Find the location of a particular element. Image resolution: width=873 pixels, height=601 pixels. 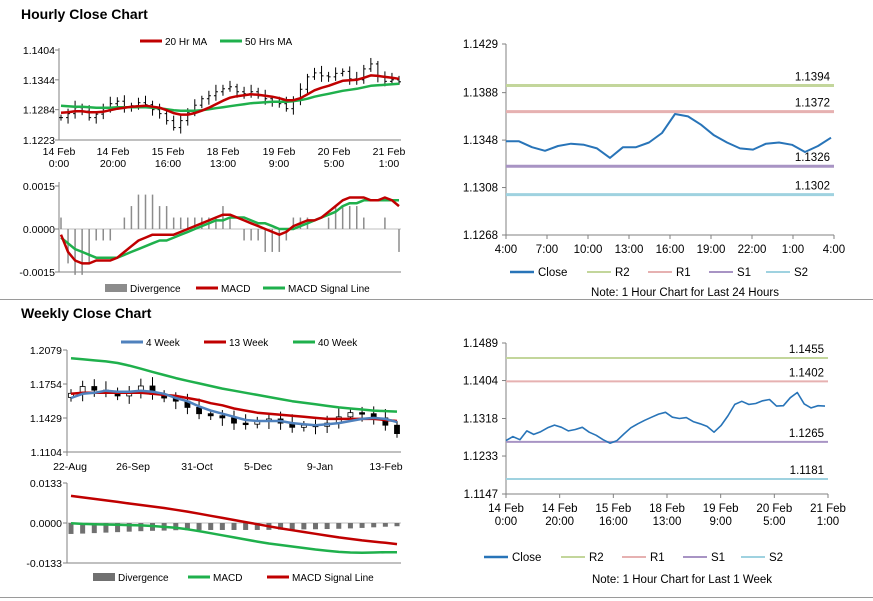

y-tick-label: 0.0133 is located at coordinates (46, 484).